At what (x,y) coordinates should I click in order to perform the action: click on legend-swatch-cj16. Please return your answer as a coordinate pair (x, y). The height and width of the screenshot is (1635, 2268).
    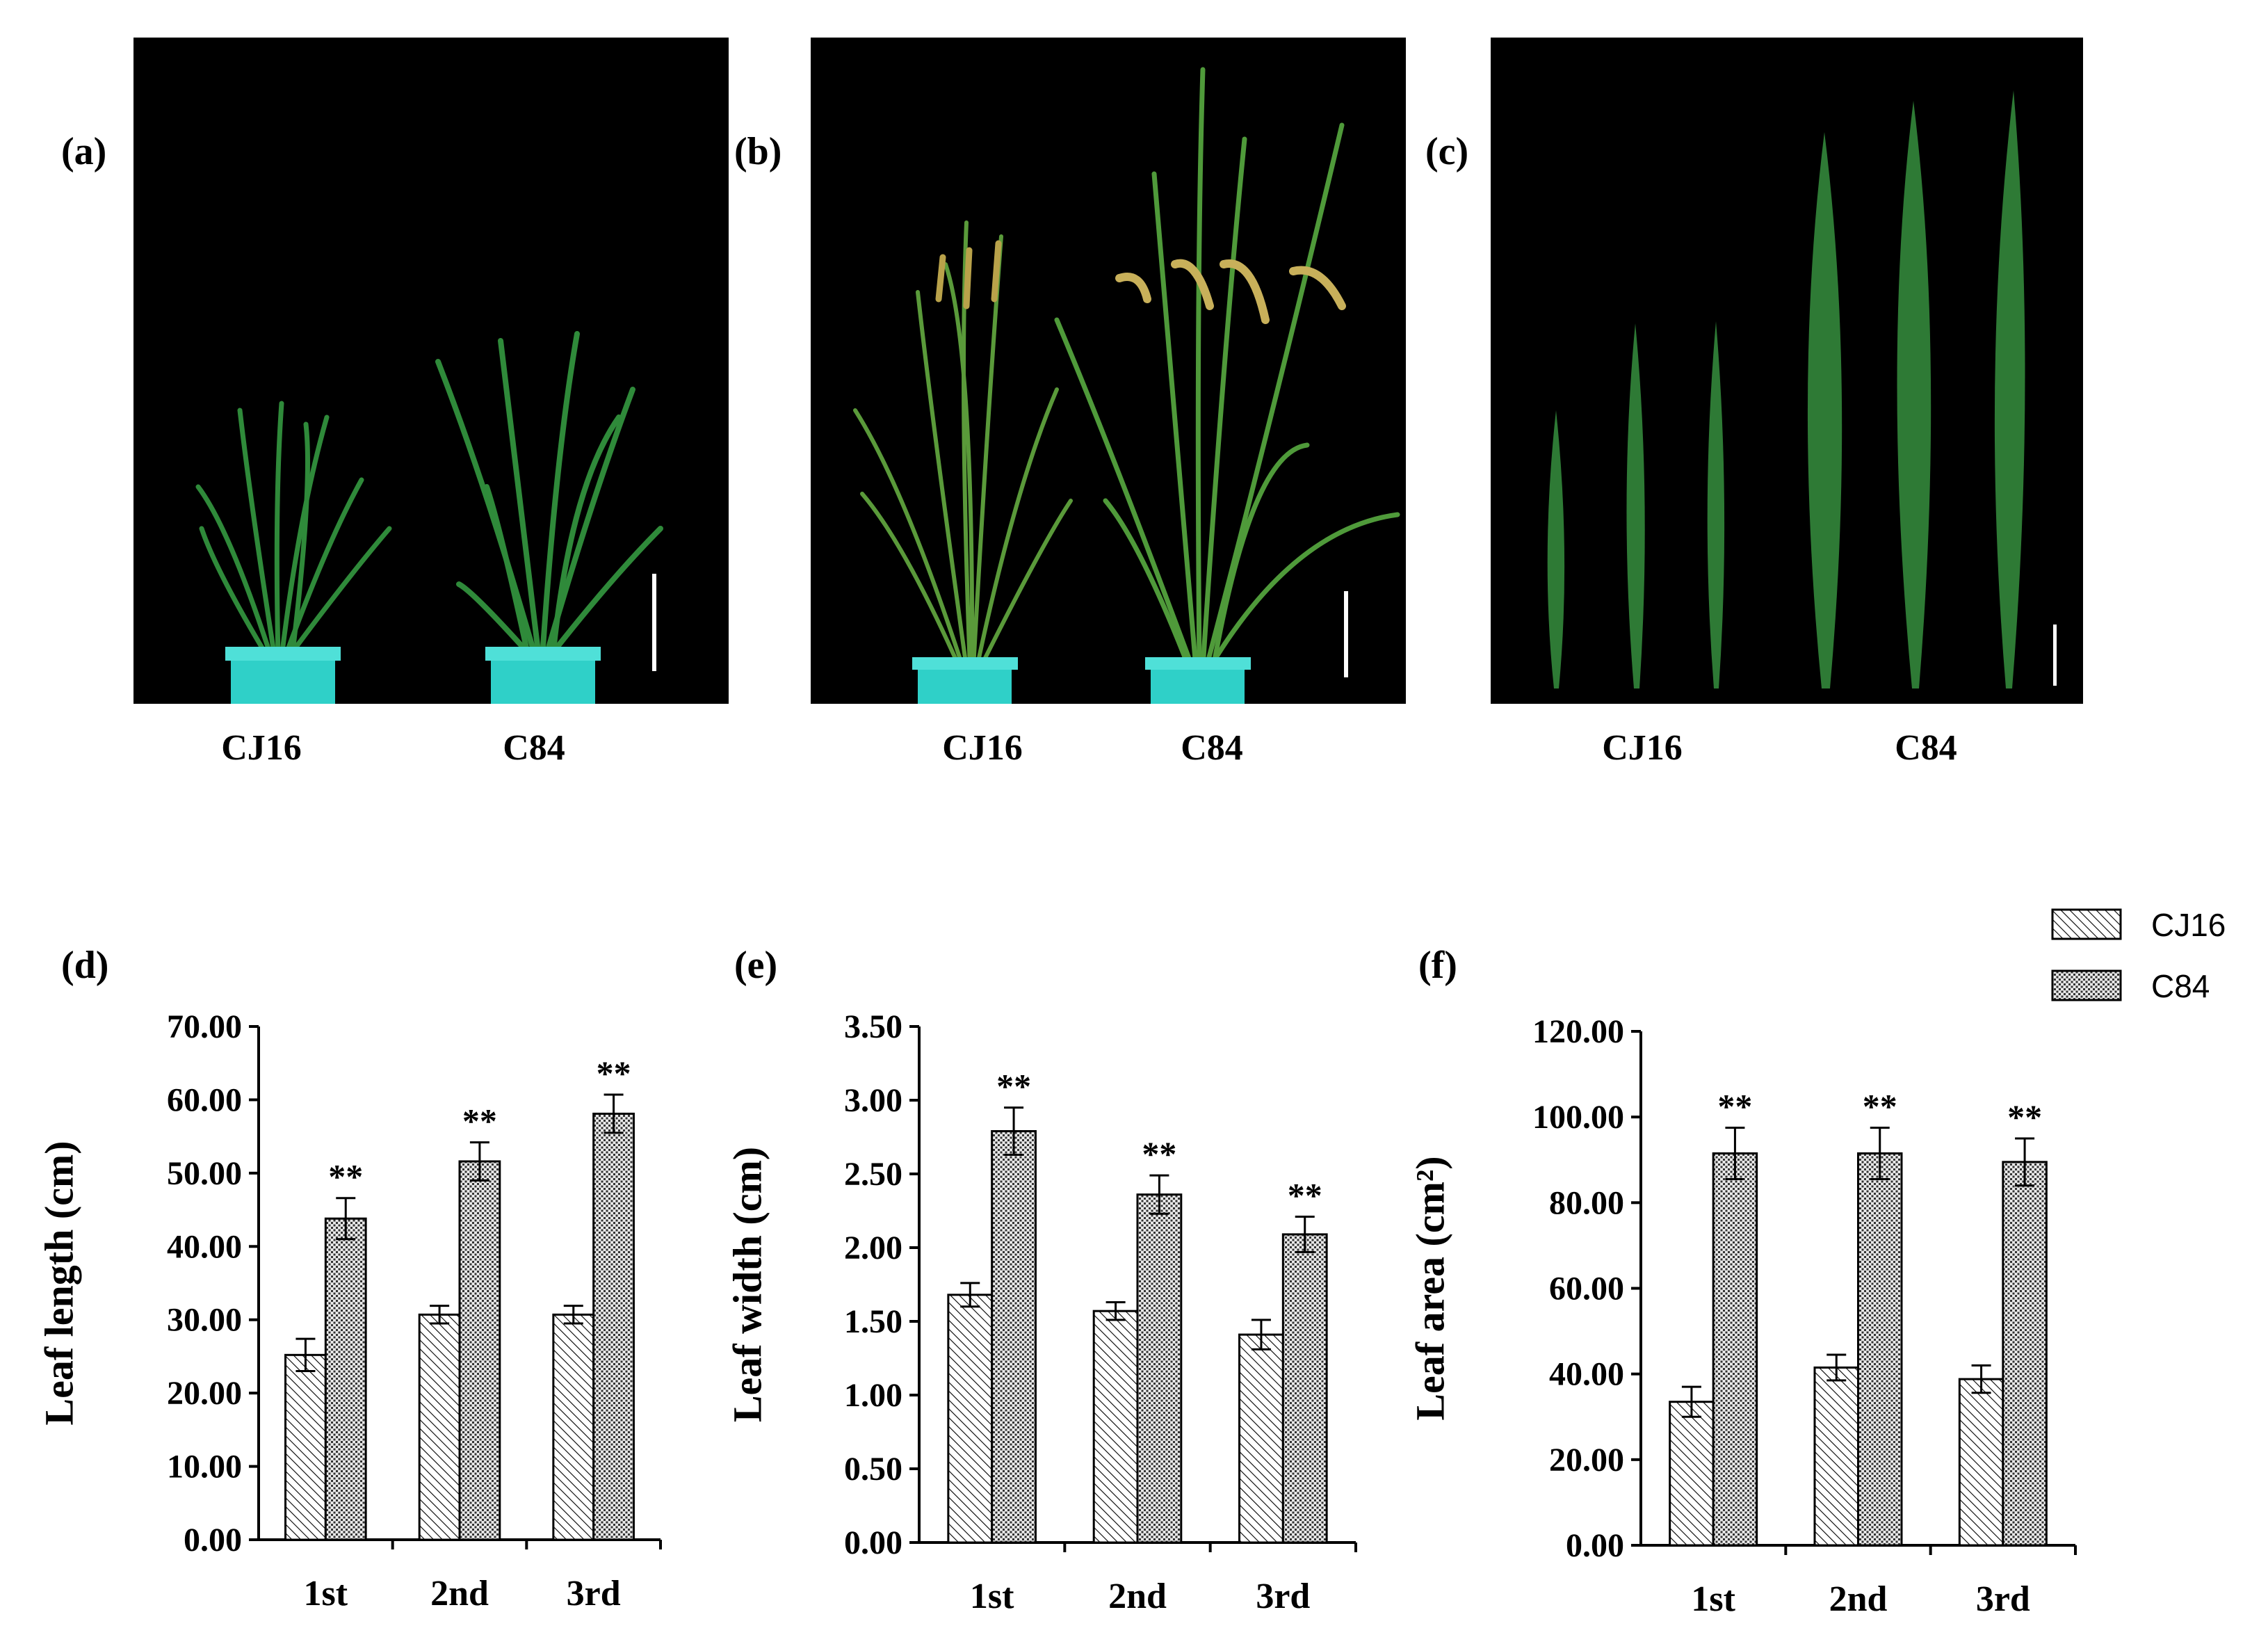
    Looking at the image, I should click on (2086, 924).